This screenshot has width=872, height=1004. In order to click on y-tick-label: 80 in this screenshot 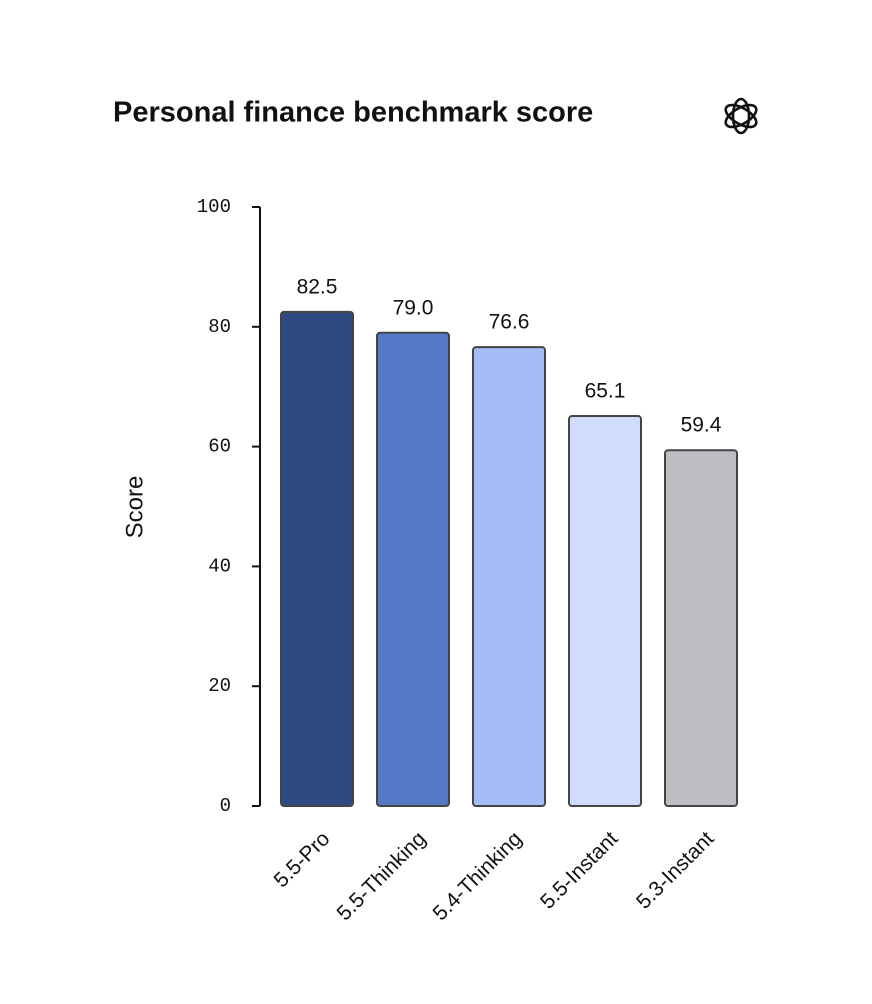, I will do `click(219, 327)`.